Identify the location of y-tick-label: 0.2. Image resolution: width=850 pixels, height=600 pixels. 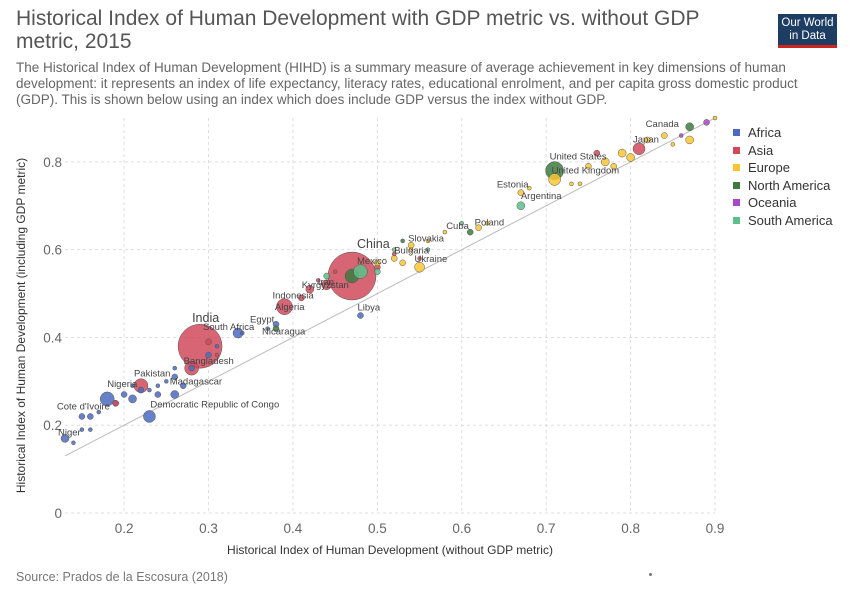
(52, 425).